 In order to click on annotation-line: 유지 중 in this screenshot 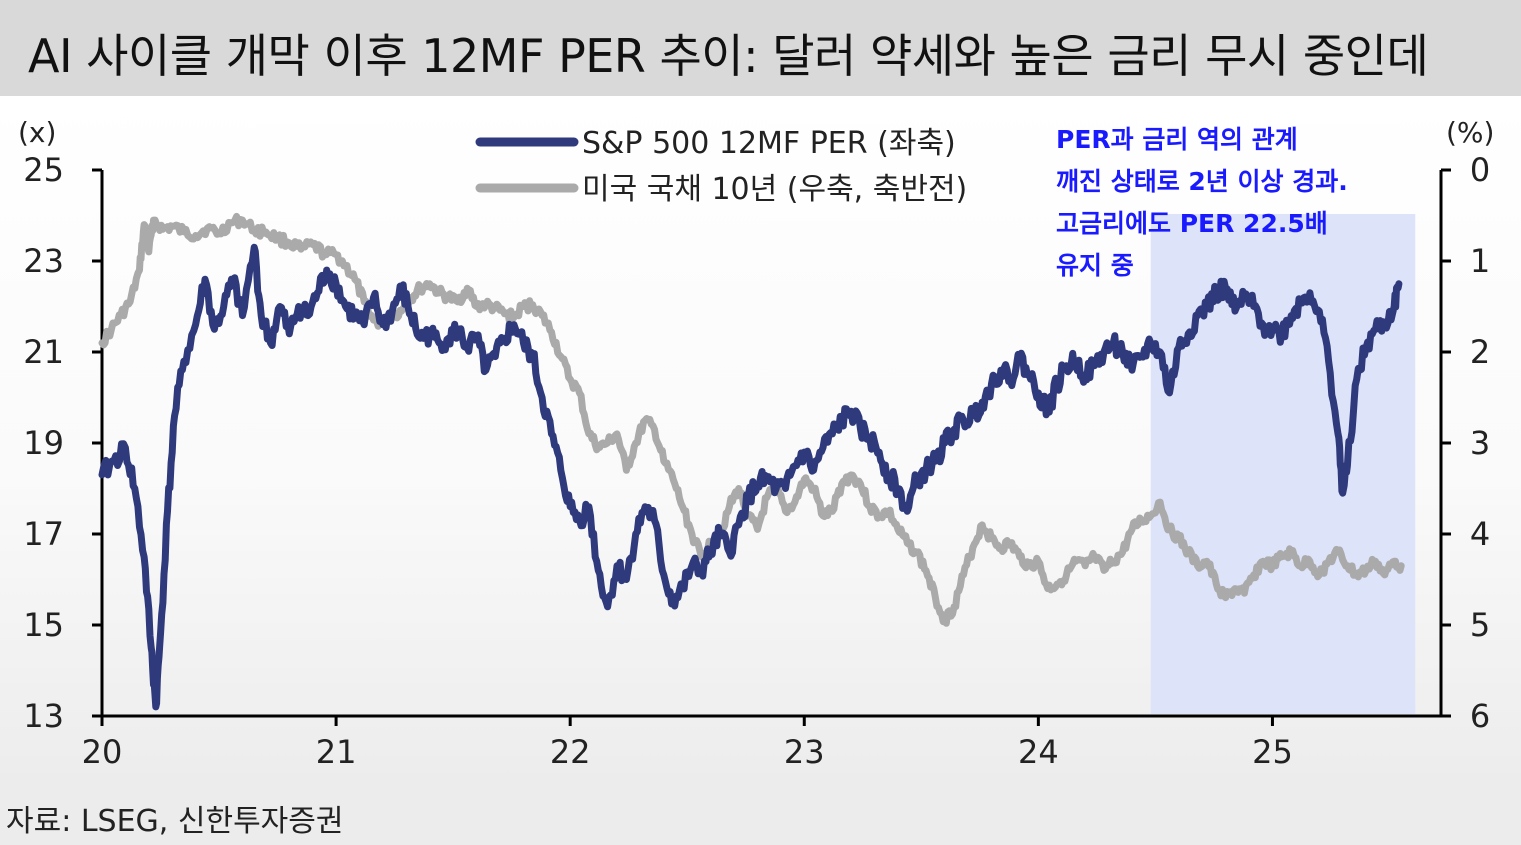, I will do `click(1095, 265)`.